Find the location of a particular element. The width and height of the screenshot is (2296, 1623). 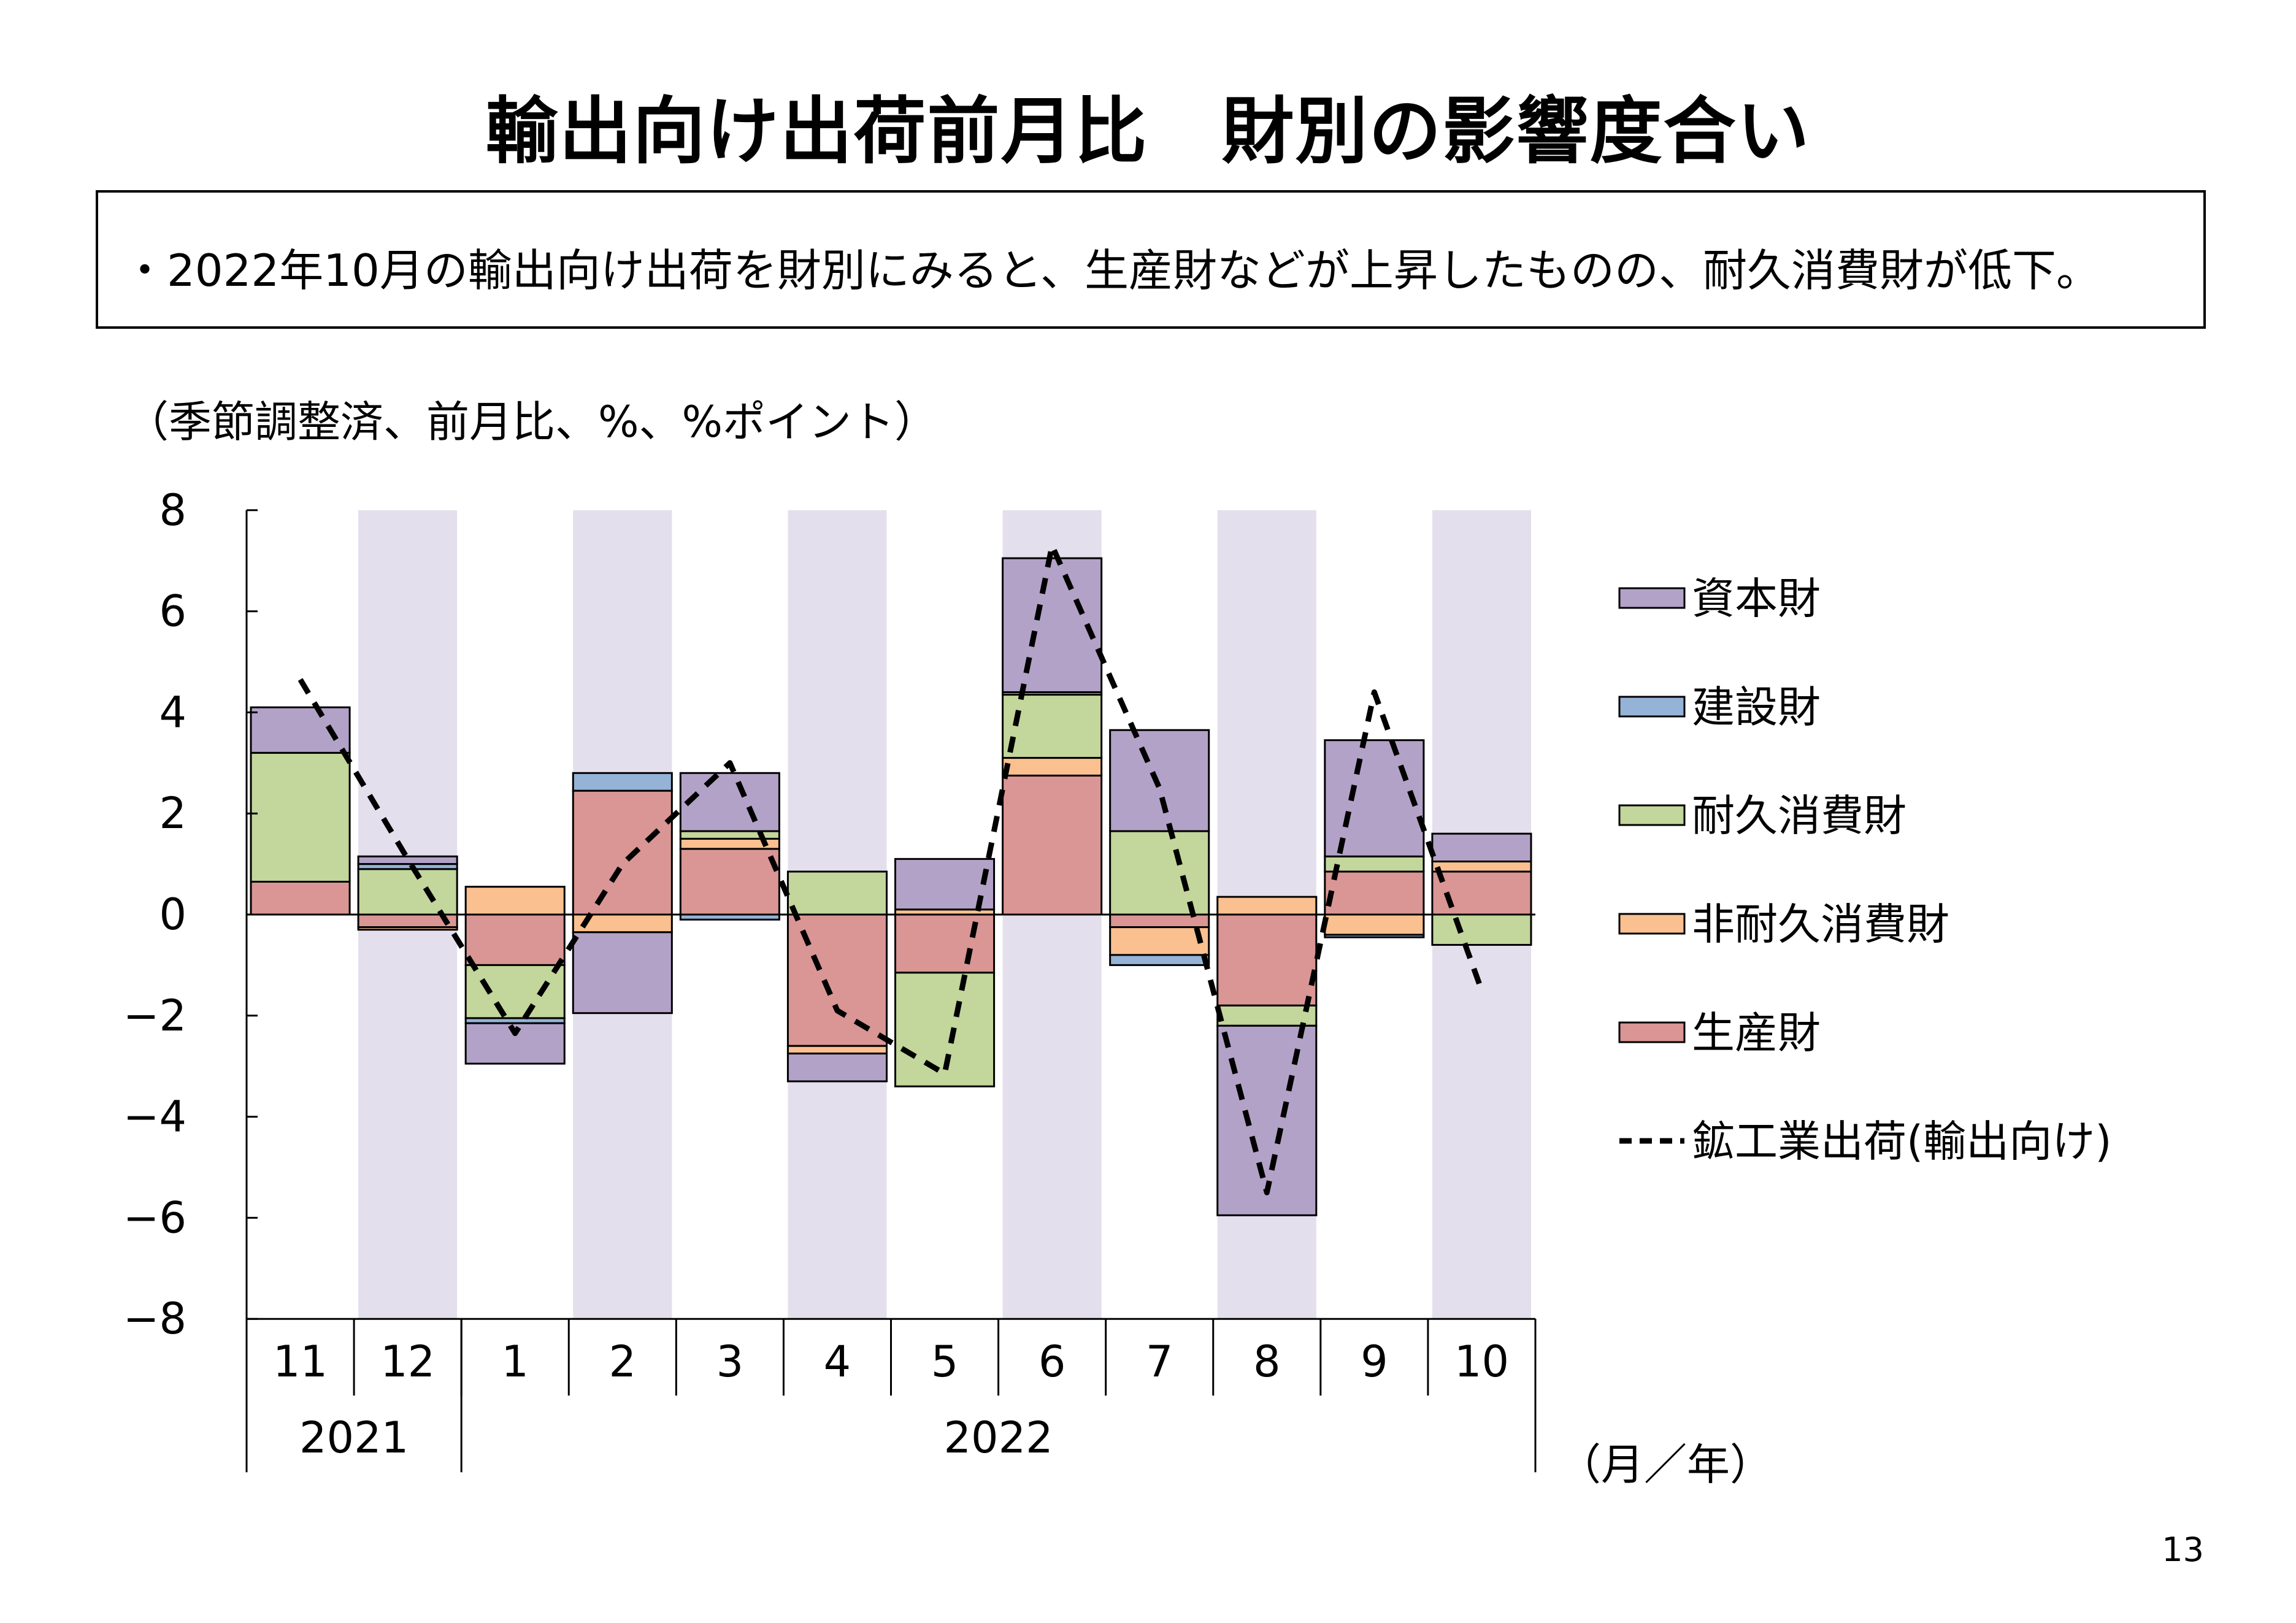

y-tick-label: 8 is located at coordinates (172, 510).